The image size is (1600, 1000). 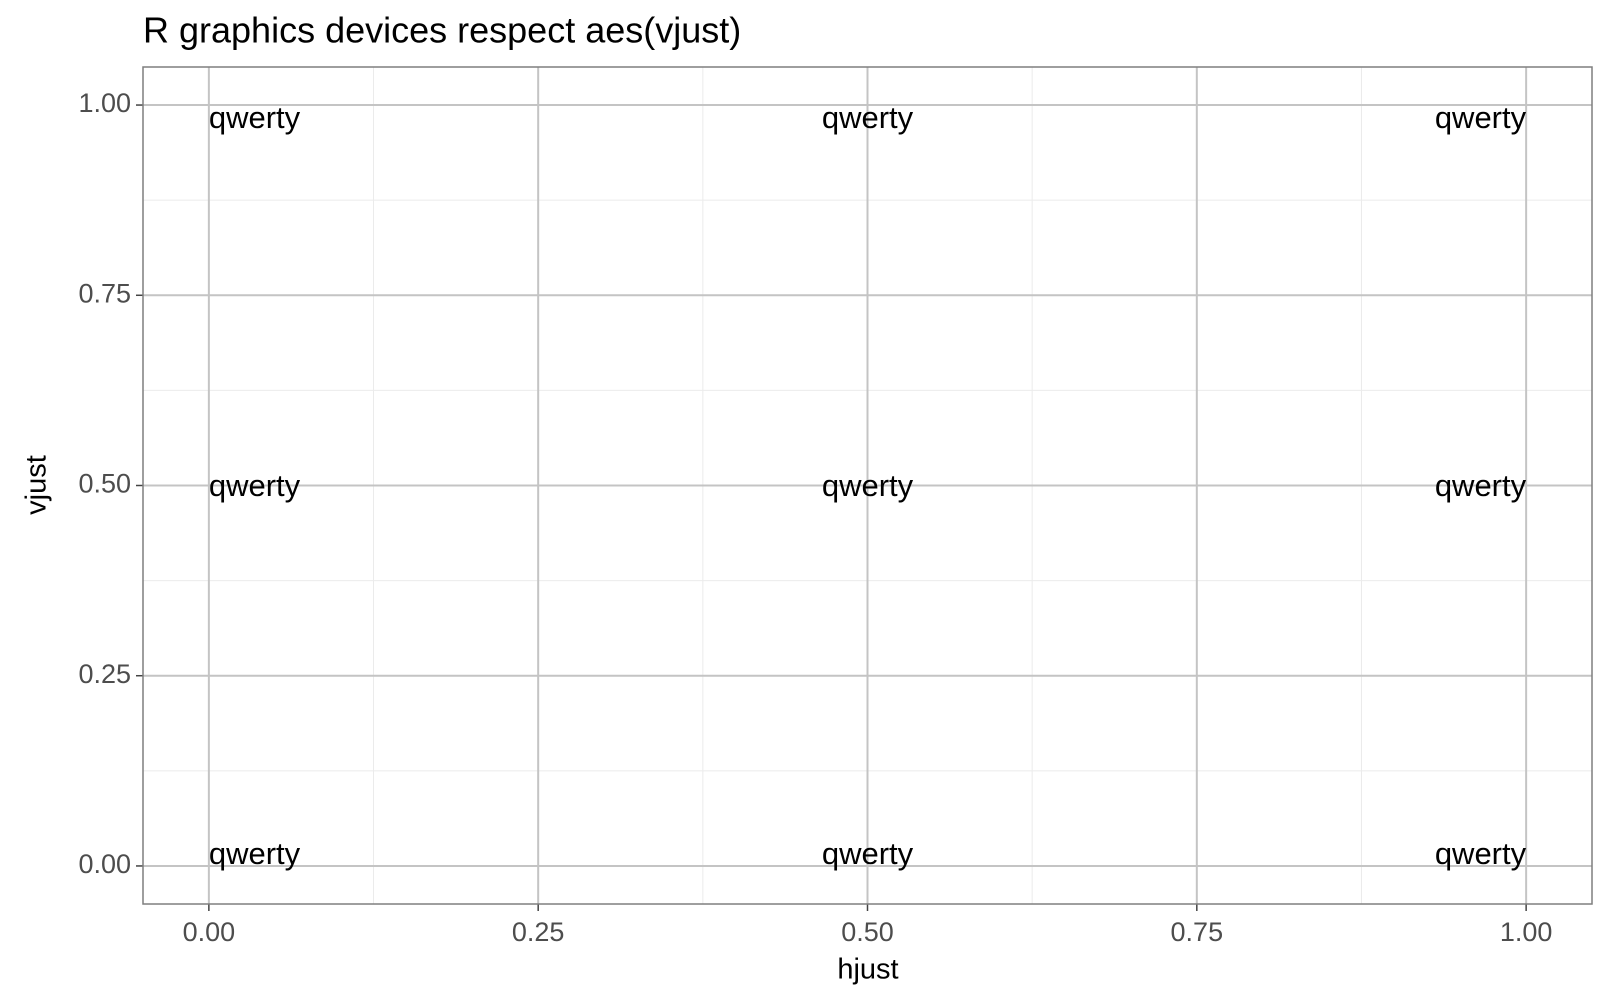 What do you see at coordinates (538, 932) in the screenshot?
I see `x-tick-label: 0.25` at bounding box center [538, 932].